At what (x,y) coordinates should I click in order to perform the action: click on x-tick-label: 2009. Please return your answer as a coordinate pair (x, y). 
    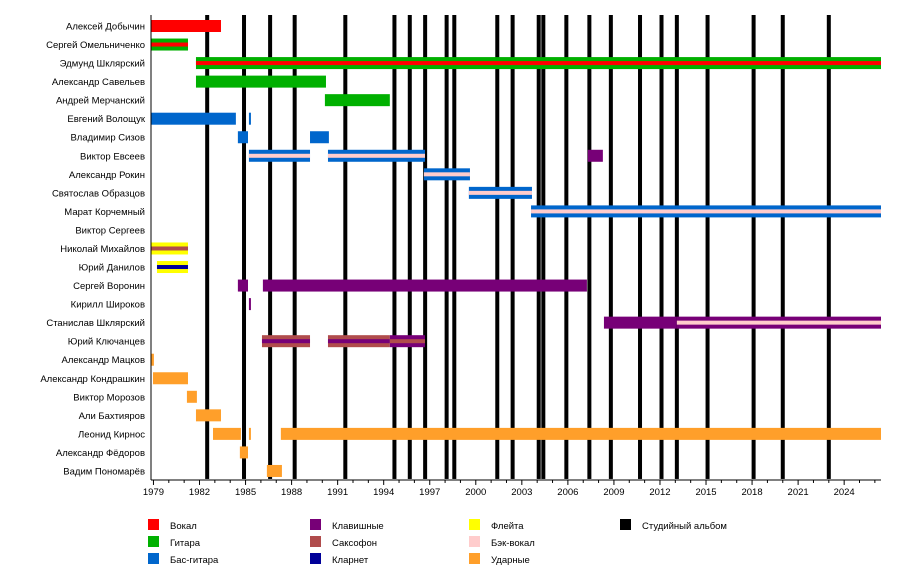
    Looking at the image, I should click on (613, 492).